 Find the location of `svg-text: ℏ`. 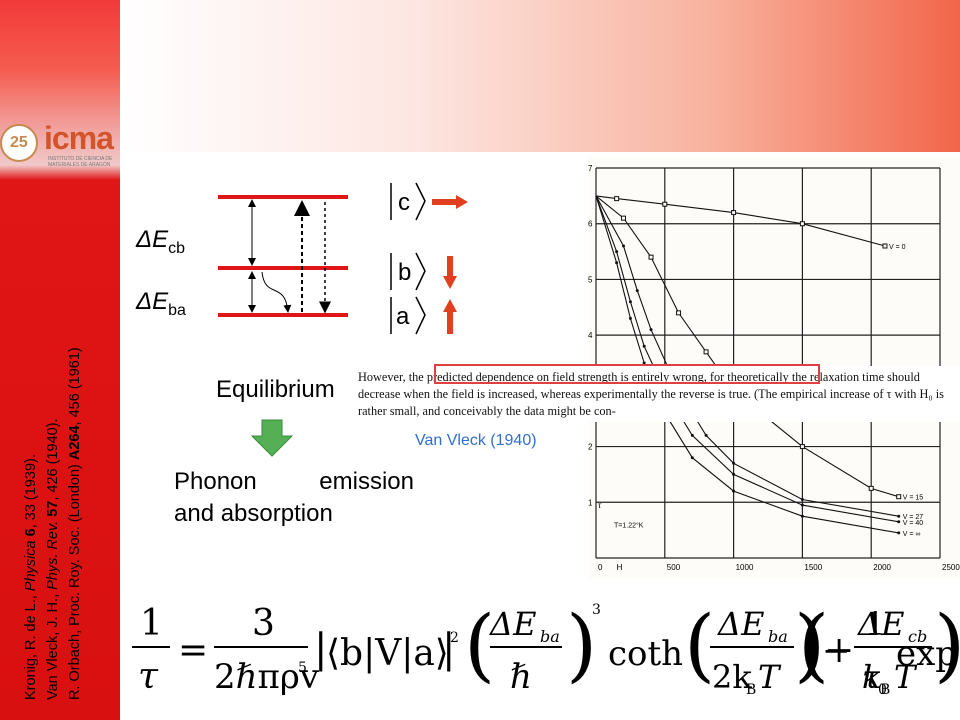

svg-text: ℏ is located at coordinates (521, 677).